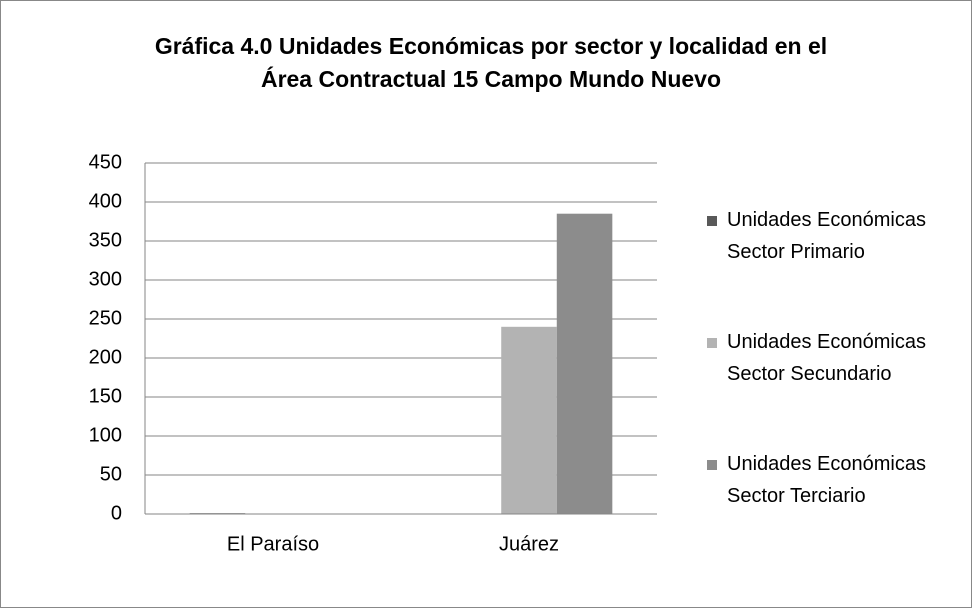 This screenshot has height=608, width=972. I want to click on y-tick-label: 0, so click(116, 513).